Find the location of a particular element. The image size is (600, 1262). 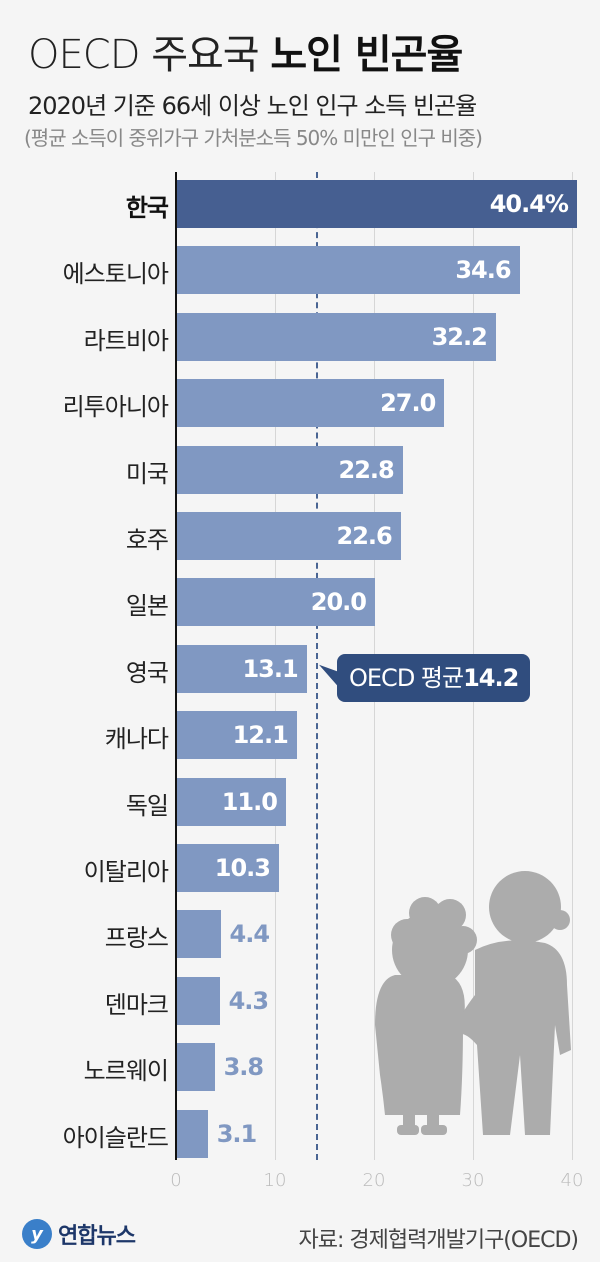

oecd-average-callout: OECD 평균14.2 is located at coordinates (434, 678).